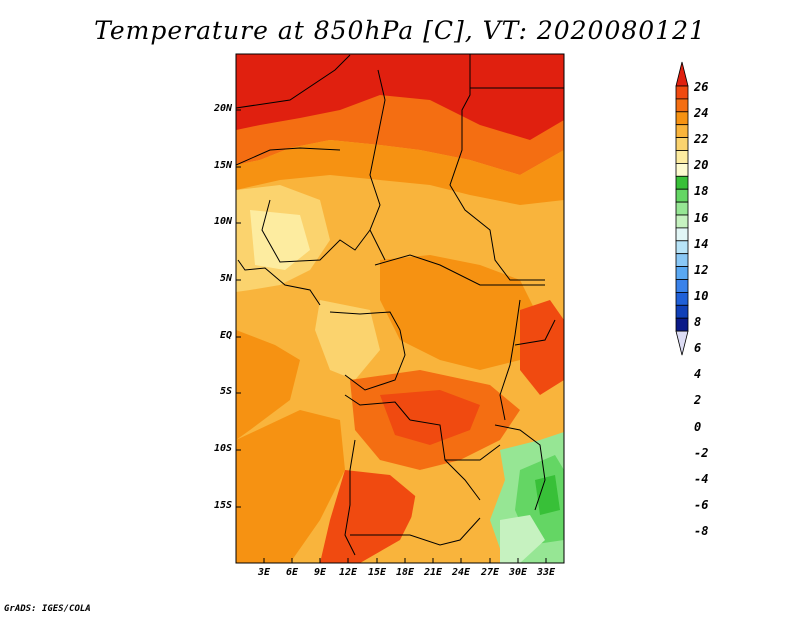 This screenshot has width=800, height=618. I want to click on lon-label: 12E, so click(348, 572).